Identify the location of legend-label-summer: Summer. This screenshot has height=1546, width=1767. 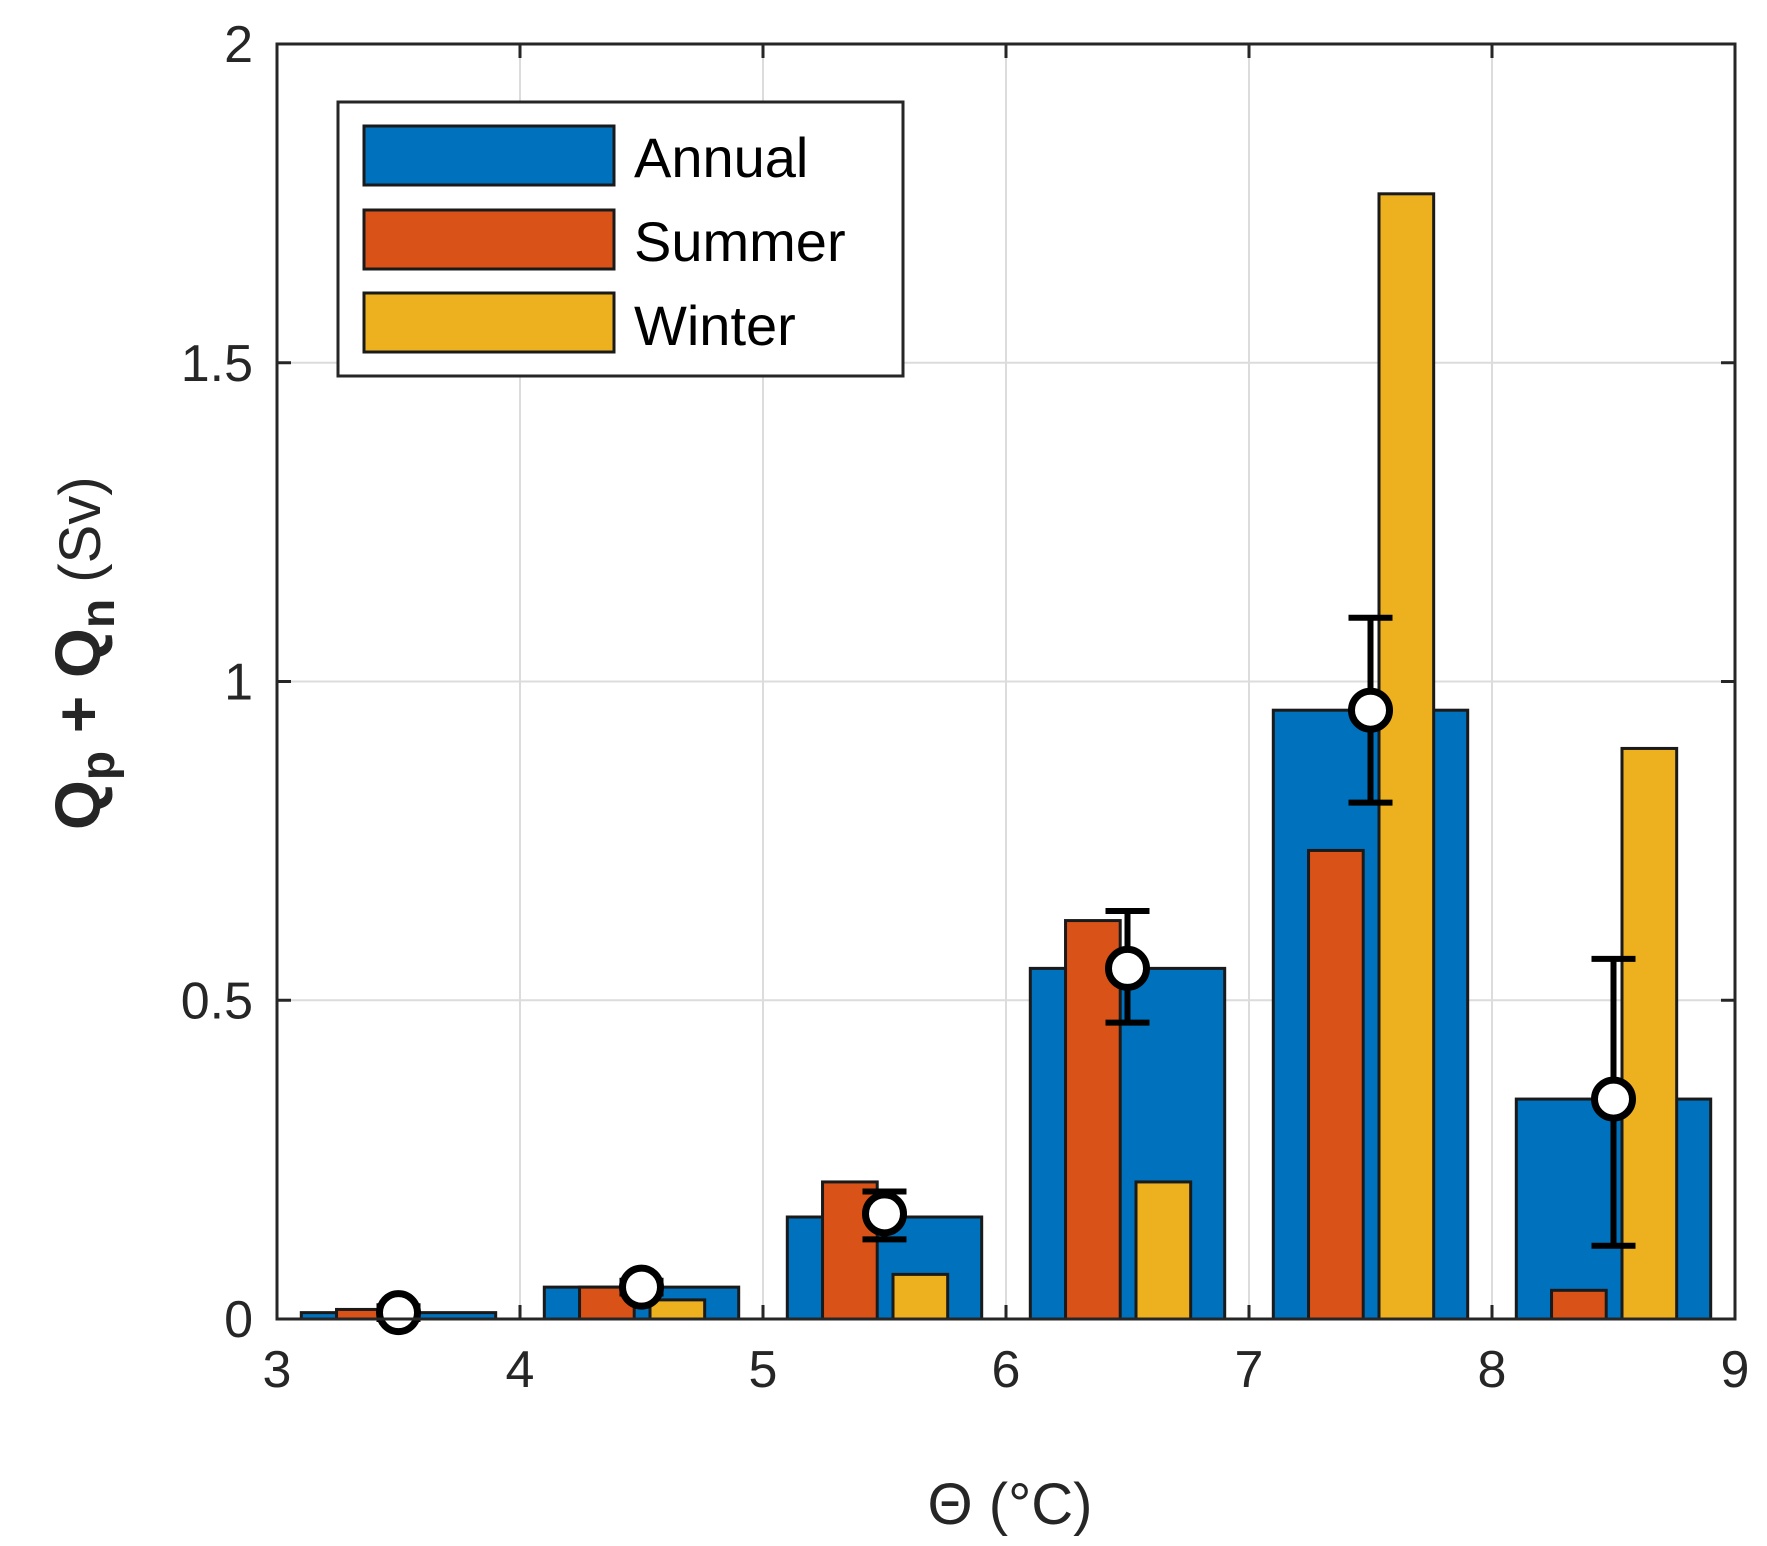
(740, 241).